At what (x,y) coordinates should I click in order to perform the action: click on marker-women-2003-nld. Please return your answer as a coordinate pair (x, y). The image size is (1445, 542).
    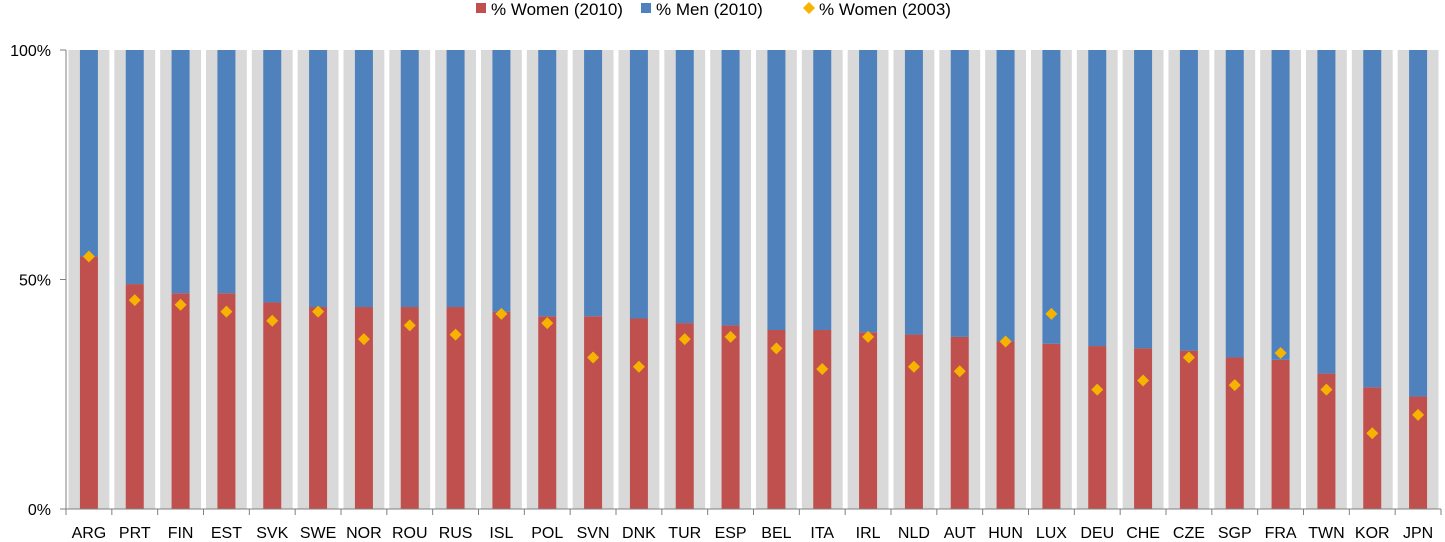
    Looking at the image, I should click on (913, 366).